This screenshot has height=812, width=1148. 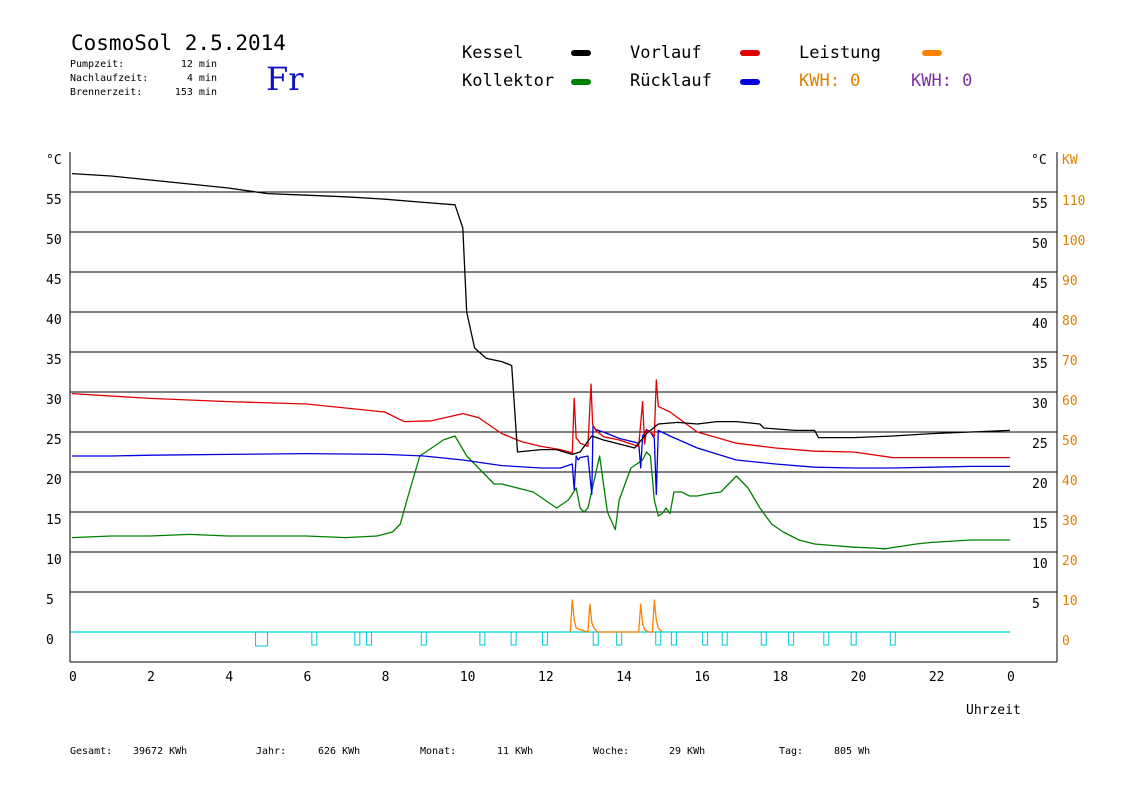 I want to click on x-axis-label: Uhrzeit, so click(x=993, y=710).